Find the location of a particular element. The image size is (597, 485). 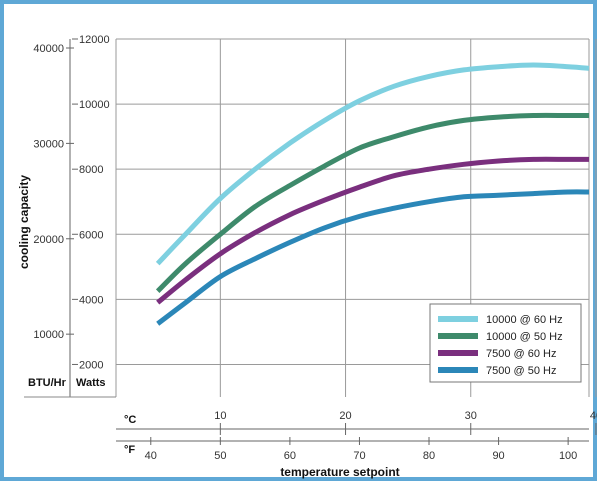

watts-tick-label: 8000 is located at coordinates (91, 170).